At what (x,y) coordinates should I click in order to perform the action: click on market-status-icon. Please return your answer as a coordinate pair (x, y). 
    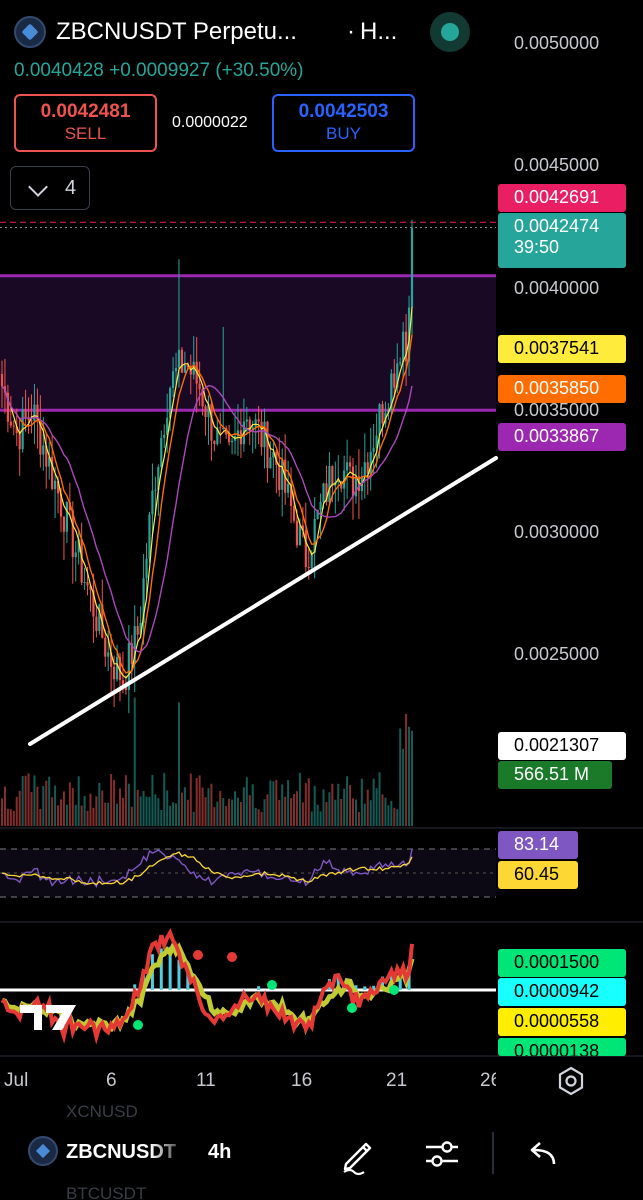
    Looking at the image, I should click on (450, 32).